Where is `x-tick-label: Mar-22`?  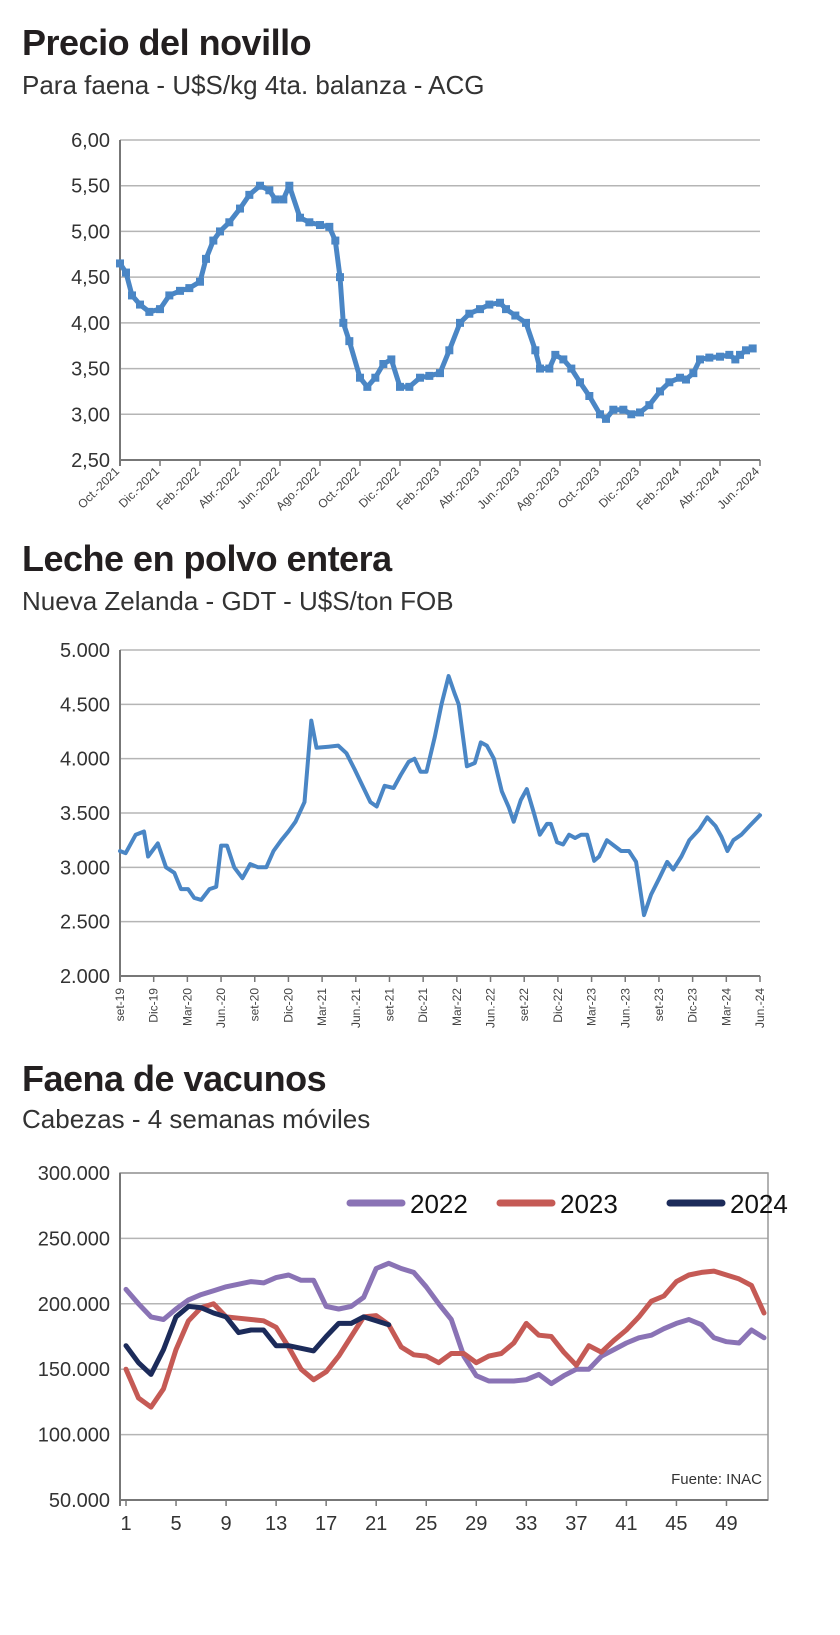 x-tick-label: Mar-22 is located at coordinates (457, 1007).